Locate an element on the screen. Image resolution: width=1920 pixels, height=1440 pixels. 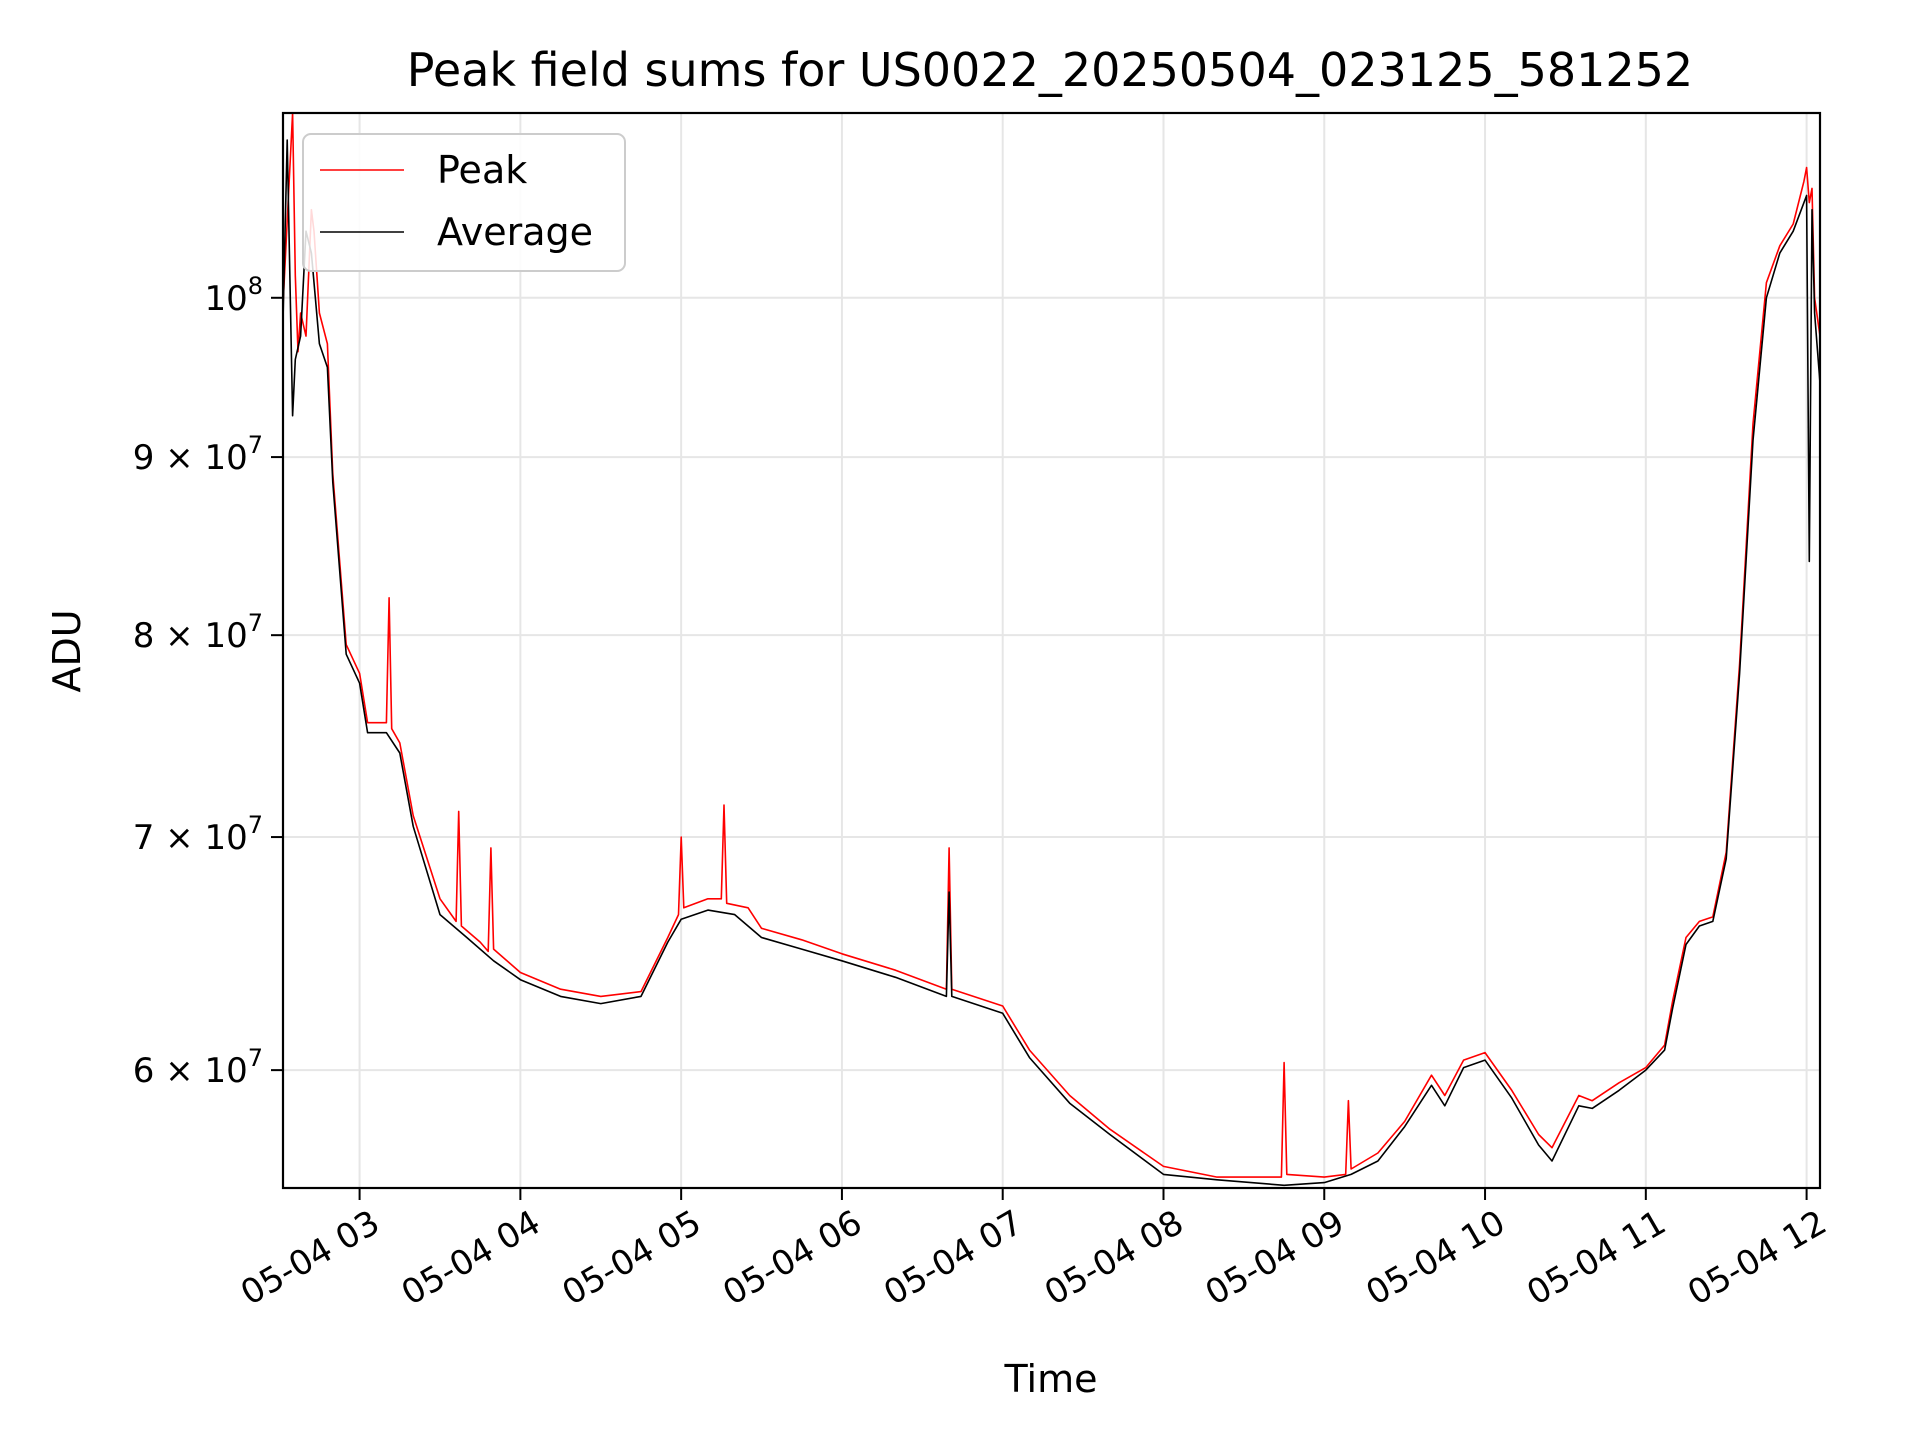
y-tick-label: 108 is located at coordinates (233, 295).